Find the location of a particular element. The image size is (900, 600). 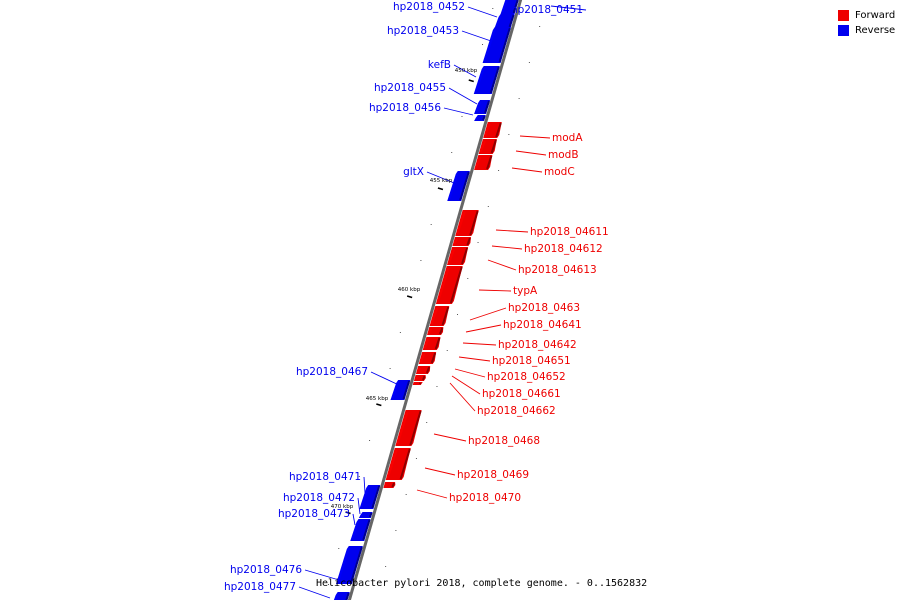

gene-label-modB: modB is located at coordinates (563, 155).